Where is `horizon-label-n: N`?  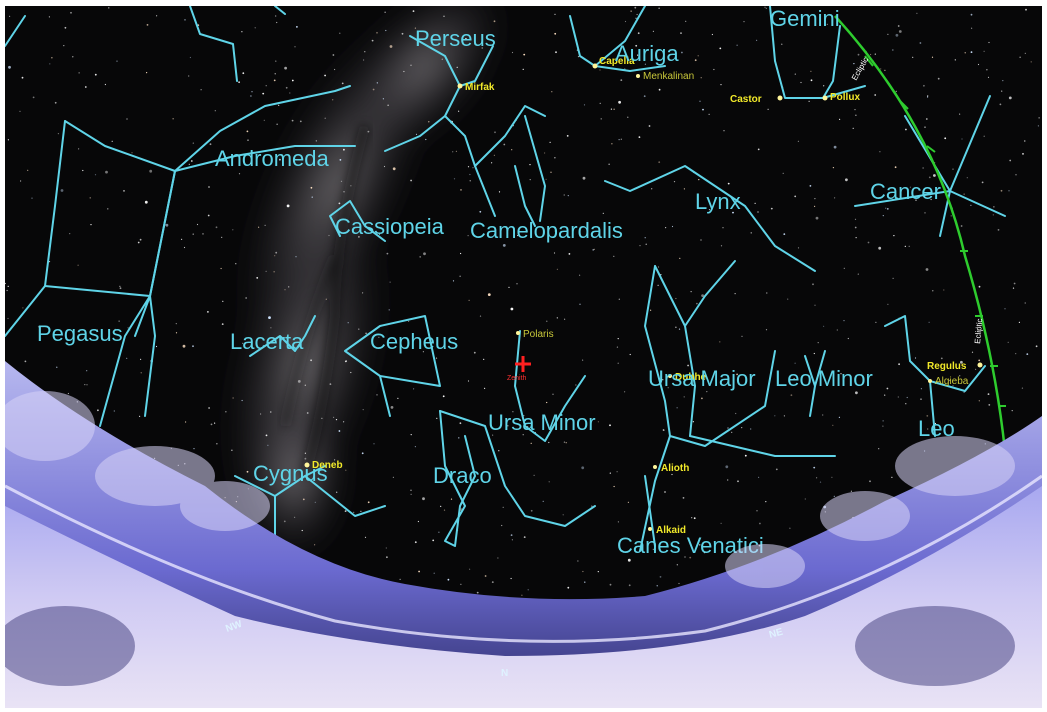
horizon-label-n: N is located at coordinates (504, 673).